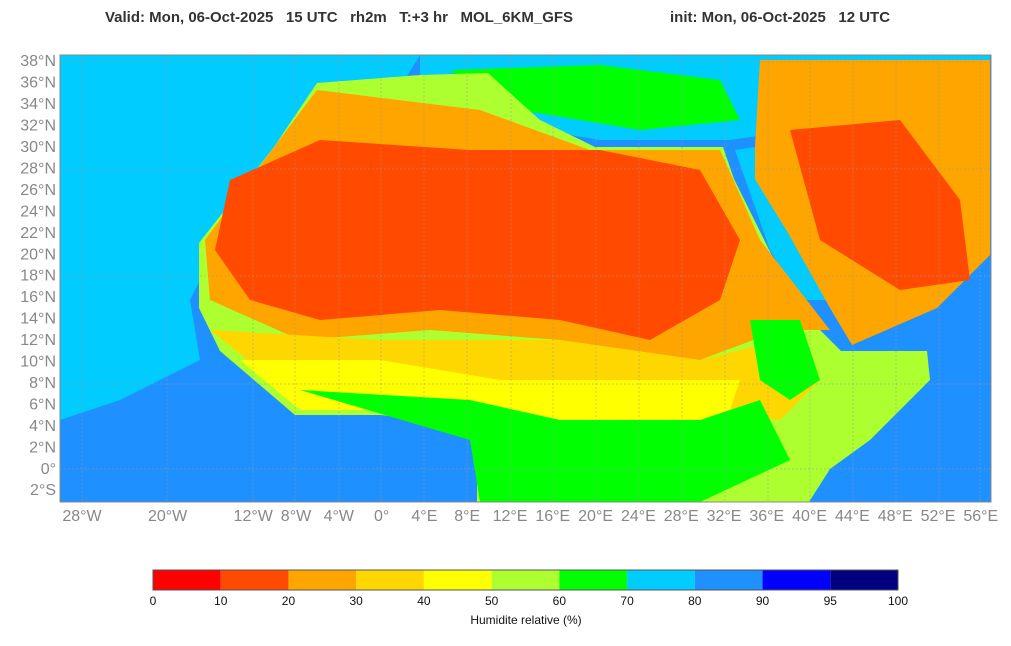  What do you see at coordinates (852, 516) in the screenshot?
I see `lon-label: 44°E` at bounding box center [852, 516].